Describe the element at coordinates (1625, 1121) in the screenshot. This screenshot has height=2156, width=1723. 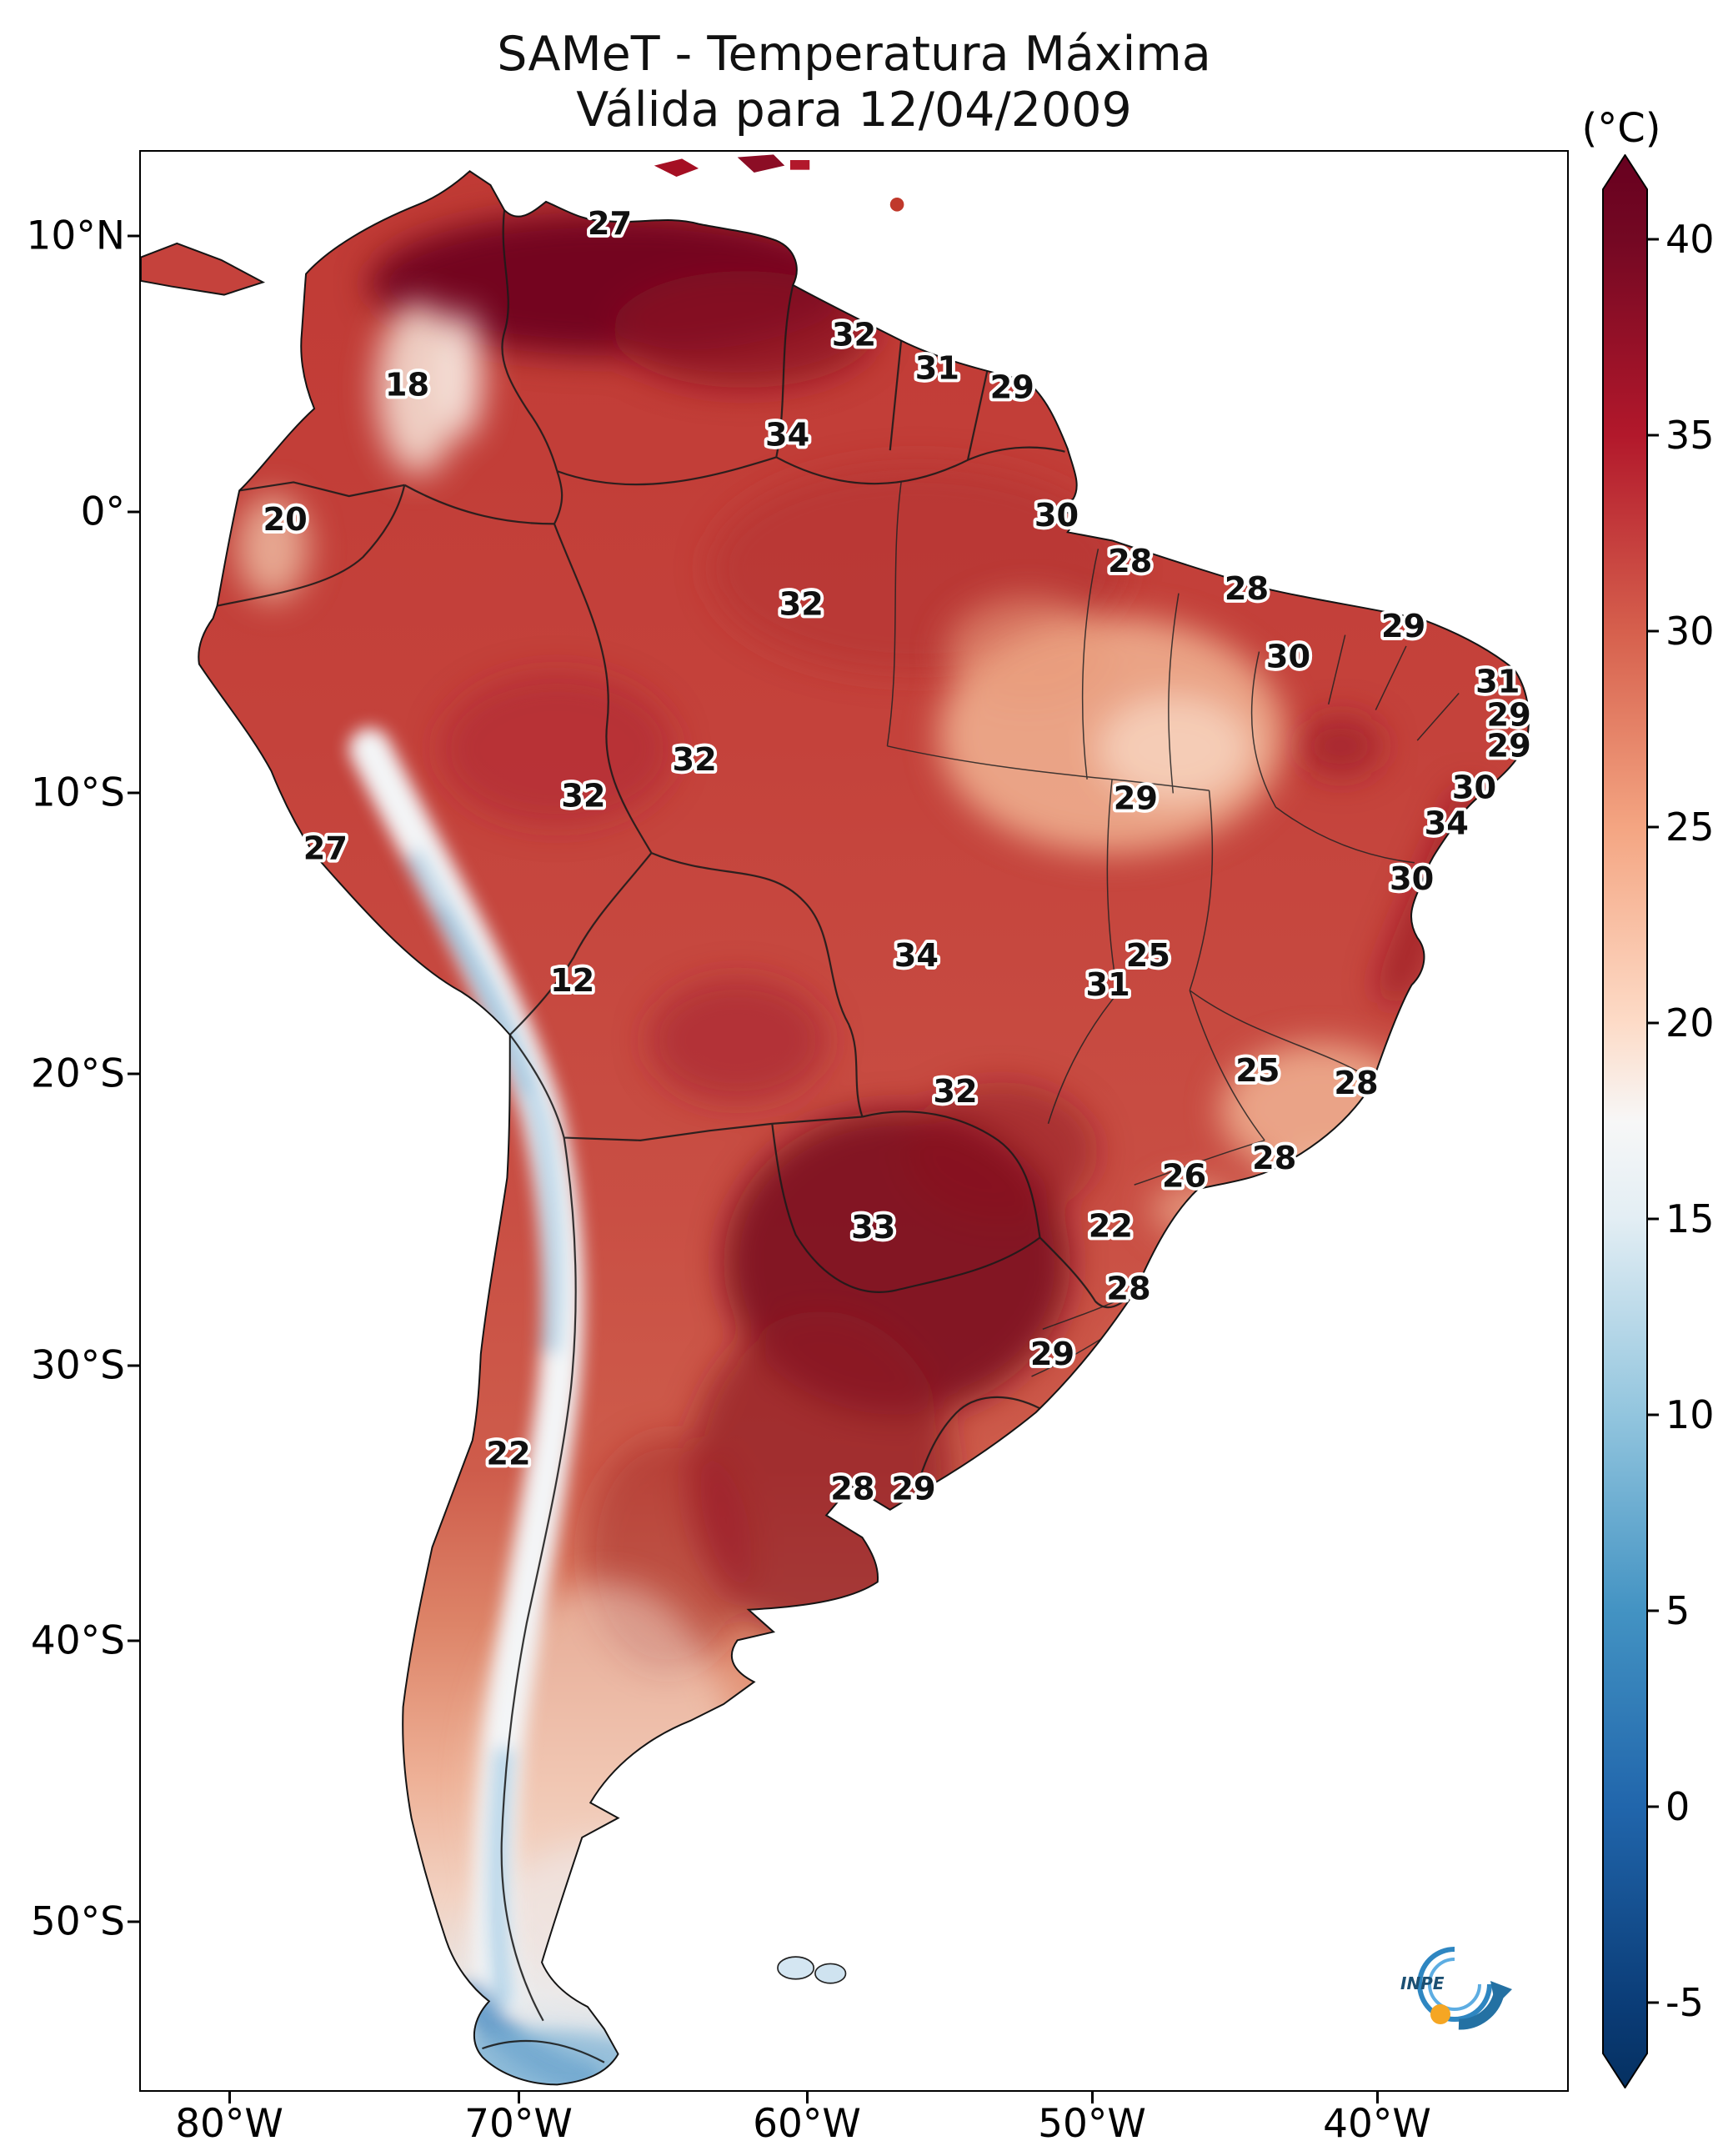
I see `colorbar` at that location.